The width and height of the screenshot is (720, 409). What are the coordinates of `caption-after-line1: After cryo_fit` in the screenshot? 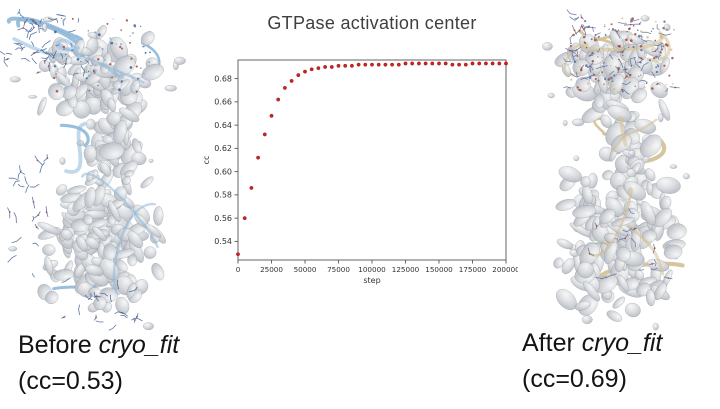 It's located at (592, 343).